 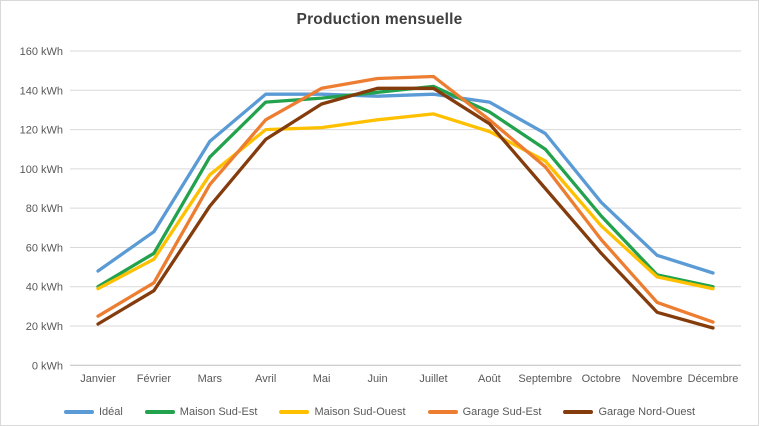 I want to click on y-axis-tick-label: 120 kWh, so click(x=41, y=131).